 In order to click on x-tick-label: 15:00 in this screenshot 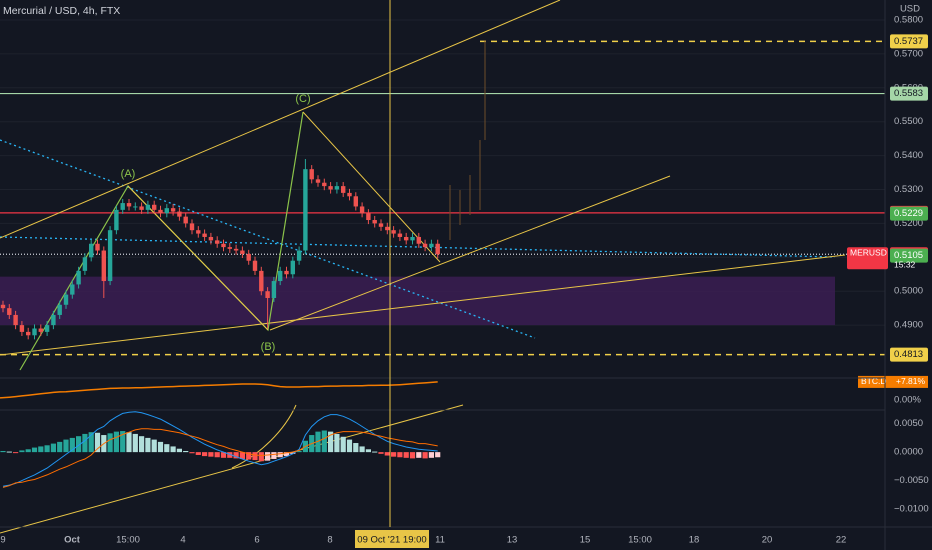, I will do `click(640, 540)`.